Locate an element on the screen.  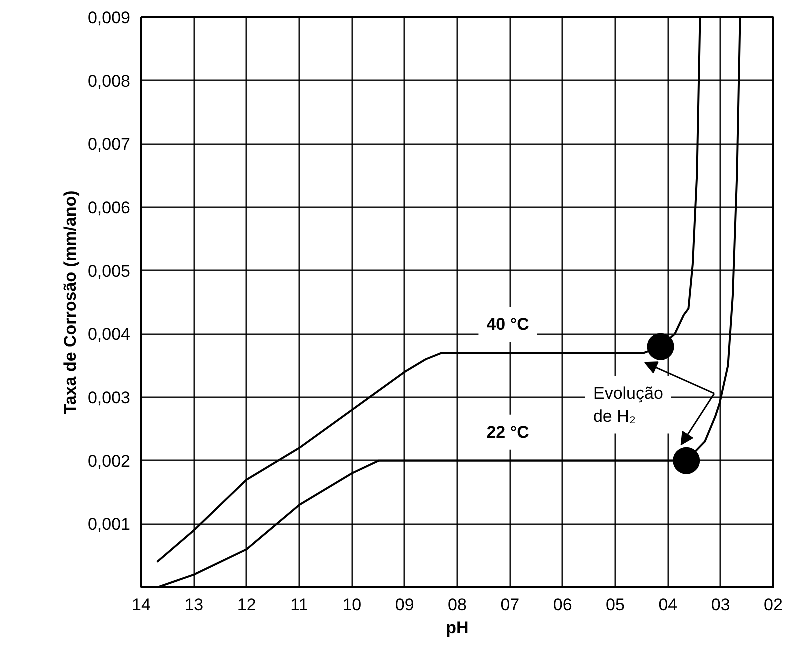
y-tick-label: 0,008 is located at coordinates (109, 81).